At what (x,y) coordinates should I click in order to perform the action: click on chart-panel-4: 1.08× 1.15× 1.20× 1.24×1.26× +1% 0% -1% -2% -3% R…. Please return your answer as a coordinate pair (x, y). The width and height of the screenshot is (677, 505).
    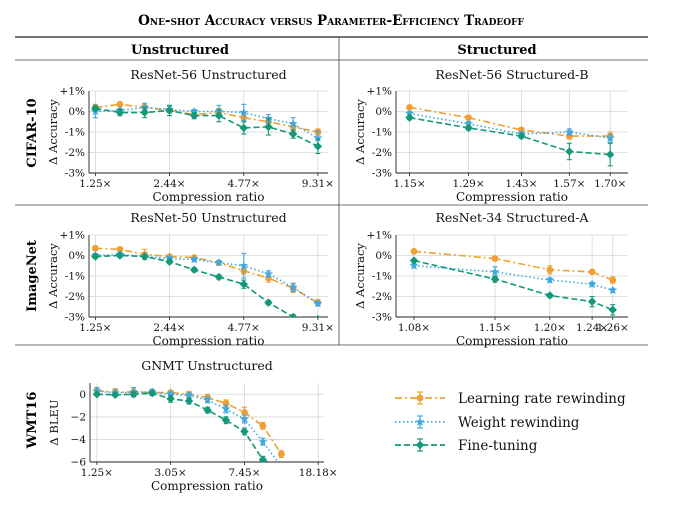
    Looking at the image, I should click on (491, 279).